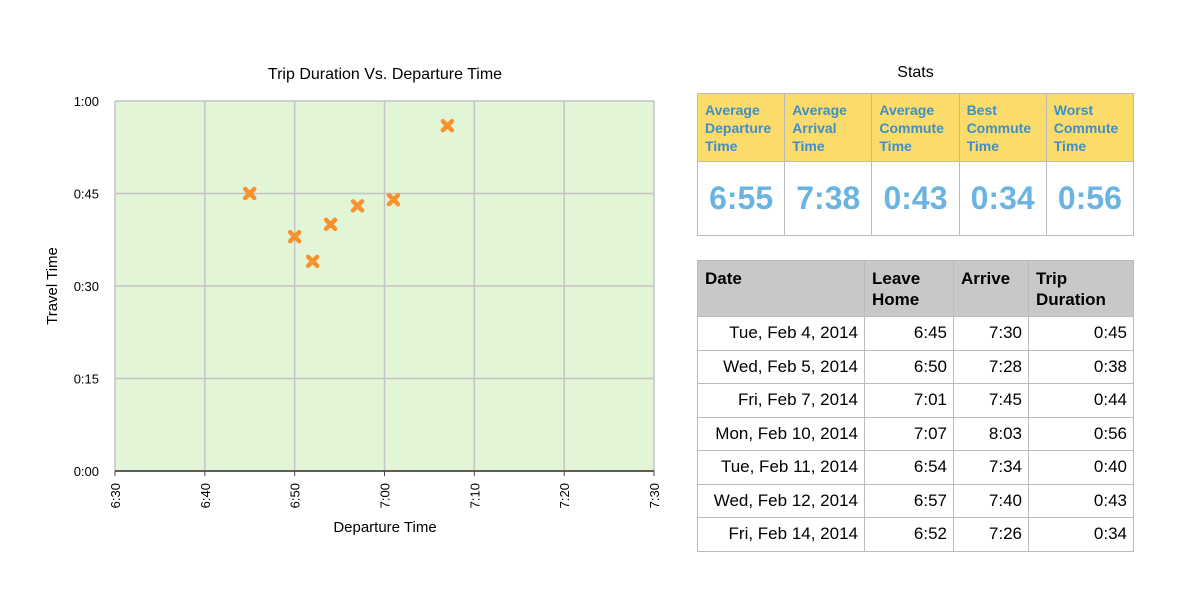  I want to click on x-tick-label: 6:40, so click(205, 495).